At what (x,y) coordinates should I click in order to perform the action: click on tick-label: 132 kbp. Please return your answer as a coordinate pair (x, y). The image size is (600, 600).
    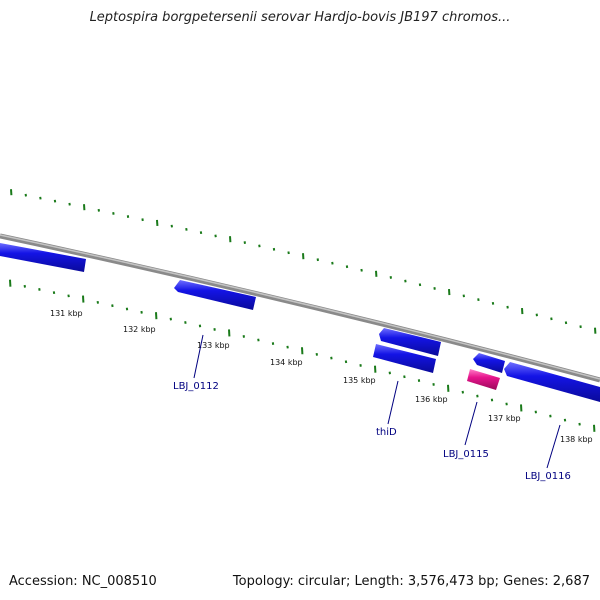
    Looking at the image, I should click on (139, 329).